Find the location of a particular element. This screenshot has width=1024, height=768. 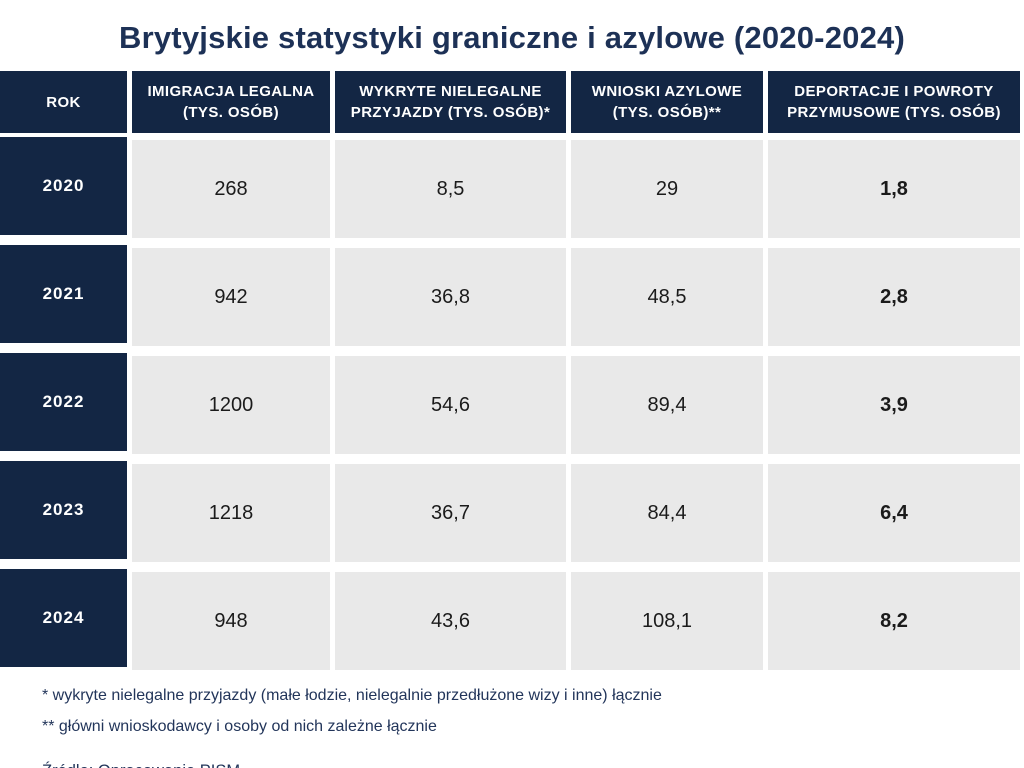

source-line: Źródło: Opracowanie PISM is located at coordinates (533, 765).